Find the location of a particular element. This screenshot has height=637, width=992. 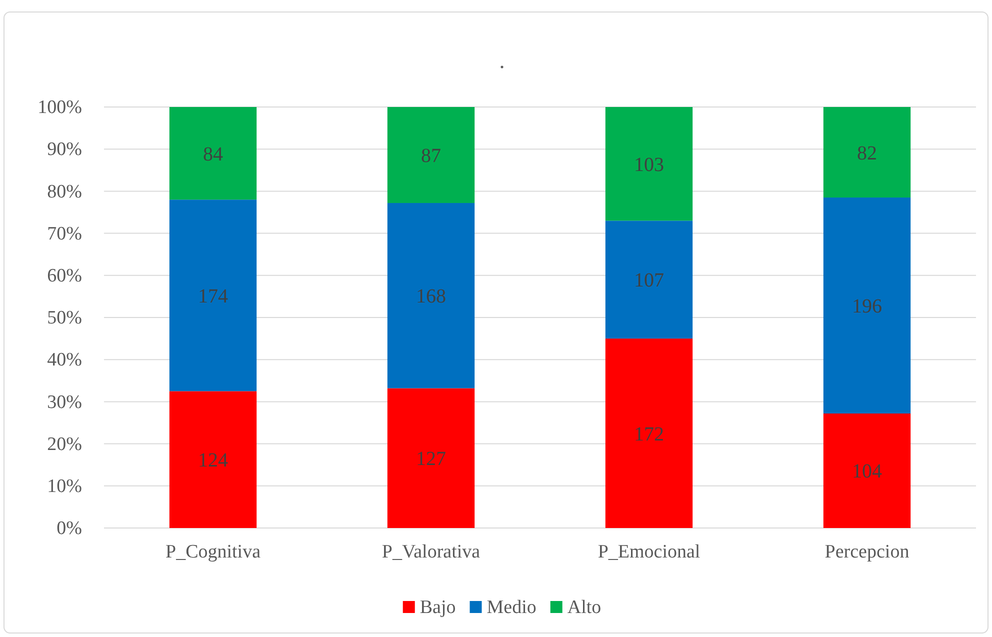

annotation: 107 is located at coordinates (649, 281).